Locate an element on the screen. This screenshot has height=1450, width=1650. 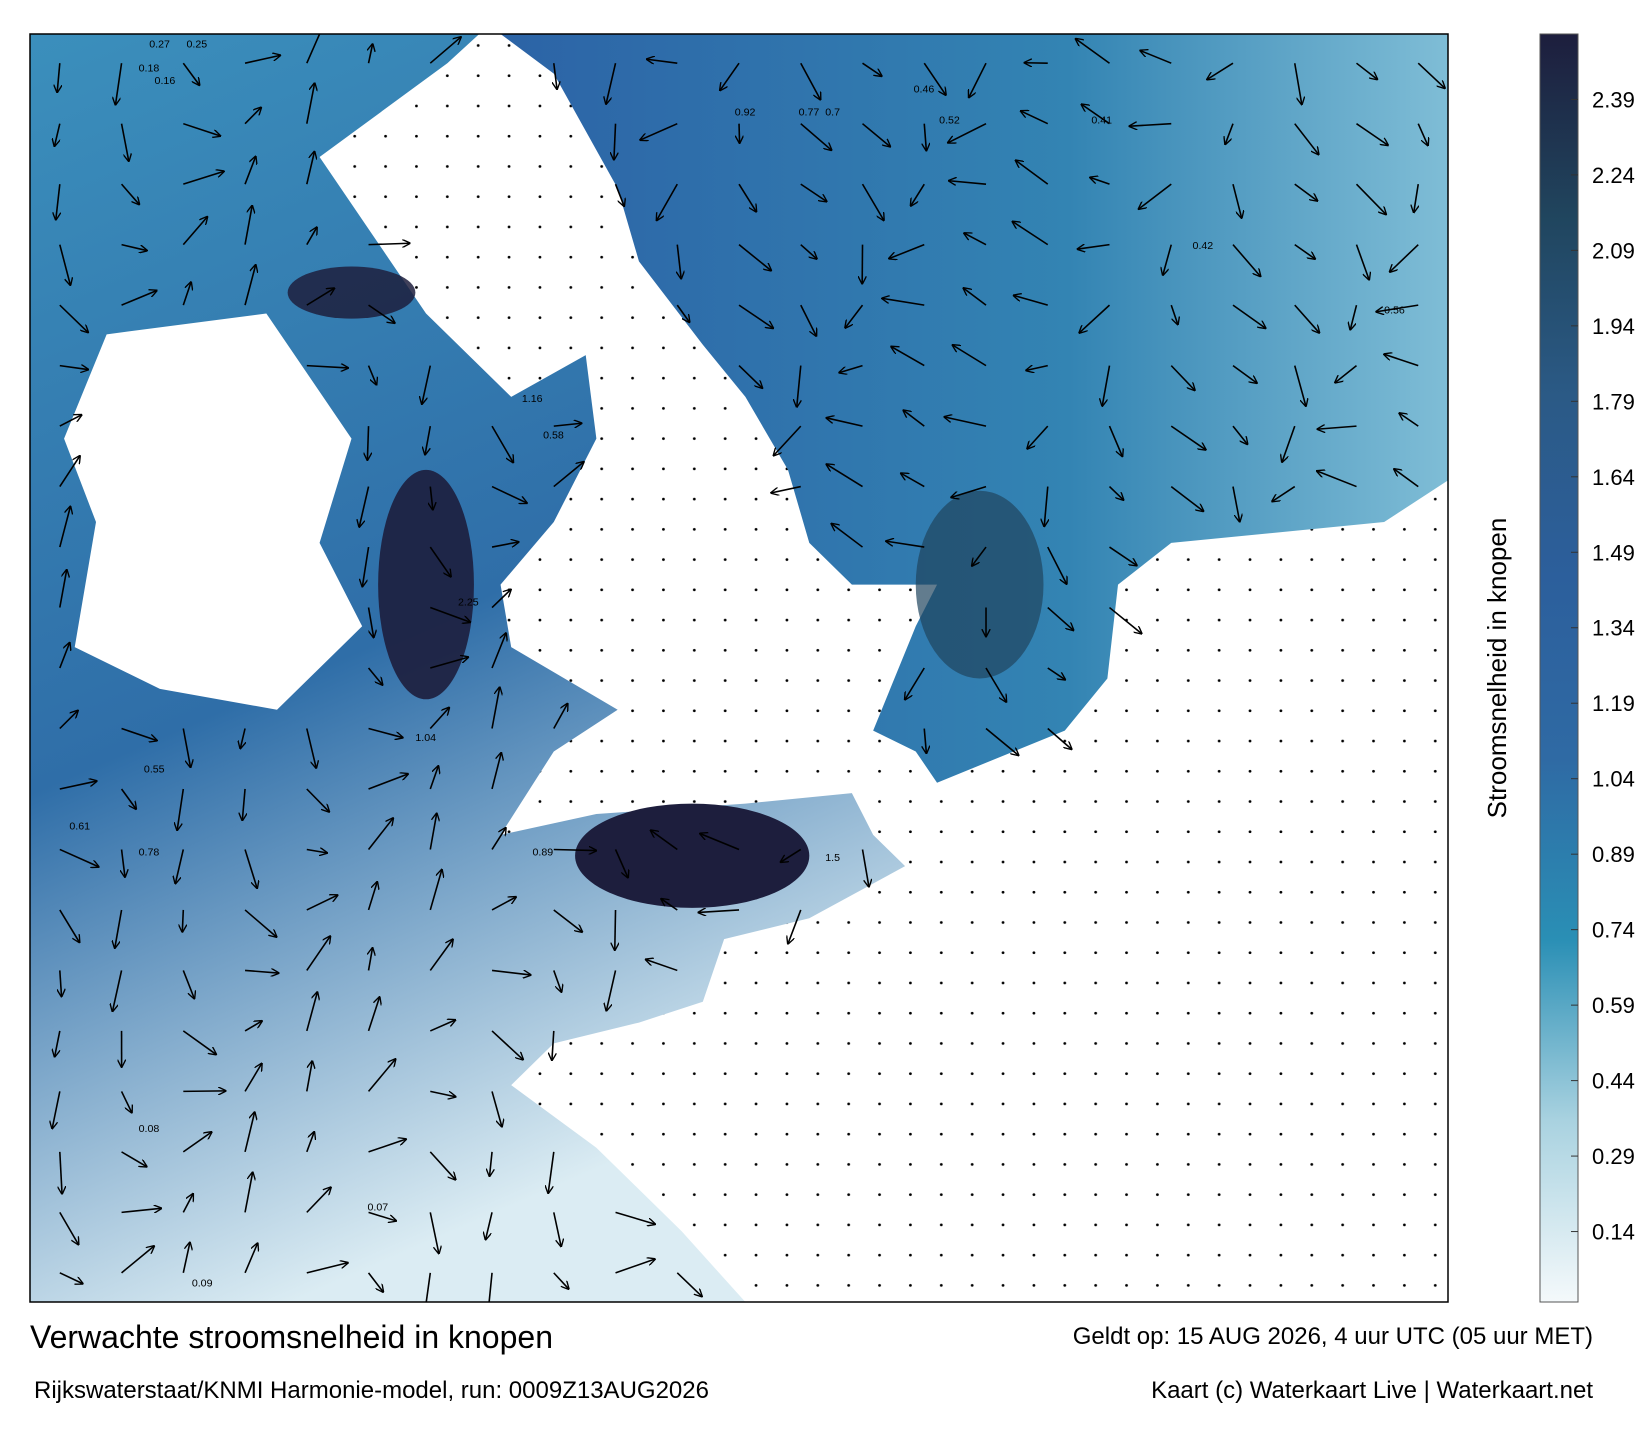
colorbar is located at coordinates (1559, 668).